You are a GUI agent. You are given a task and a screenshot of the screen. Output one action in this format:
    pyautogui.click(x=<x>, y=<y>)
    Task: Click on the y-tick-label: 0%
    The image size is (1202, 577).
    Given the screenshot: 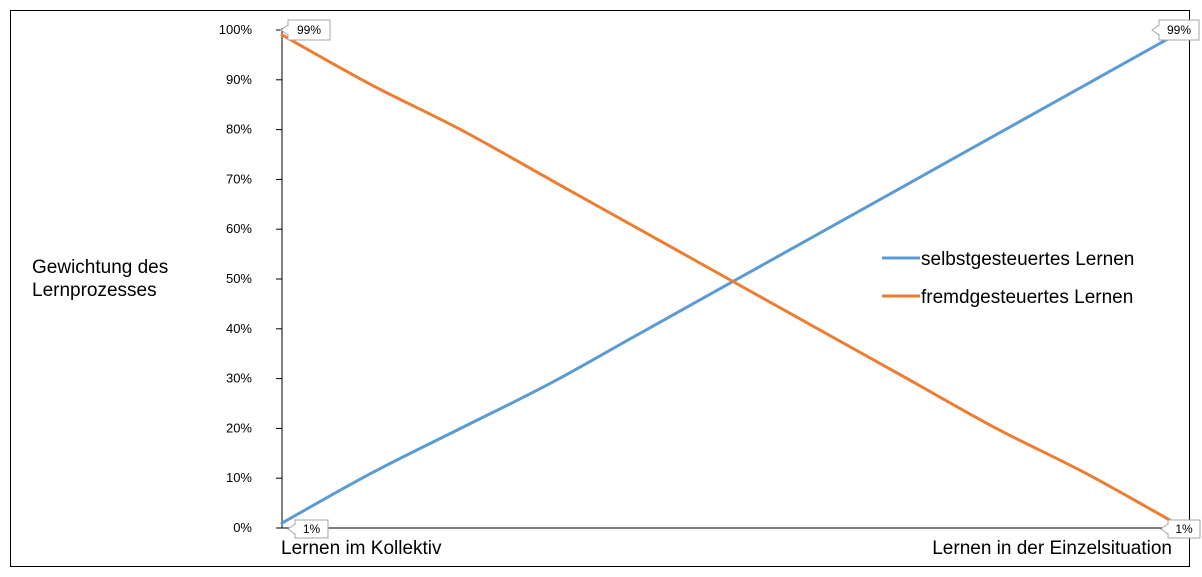 What is the action you would take?
    pyautogui.click(x=242, y=527)
    